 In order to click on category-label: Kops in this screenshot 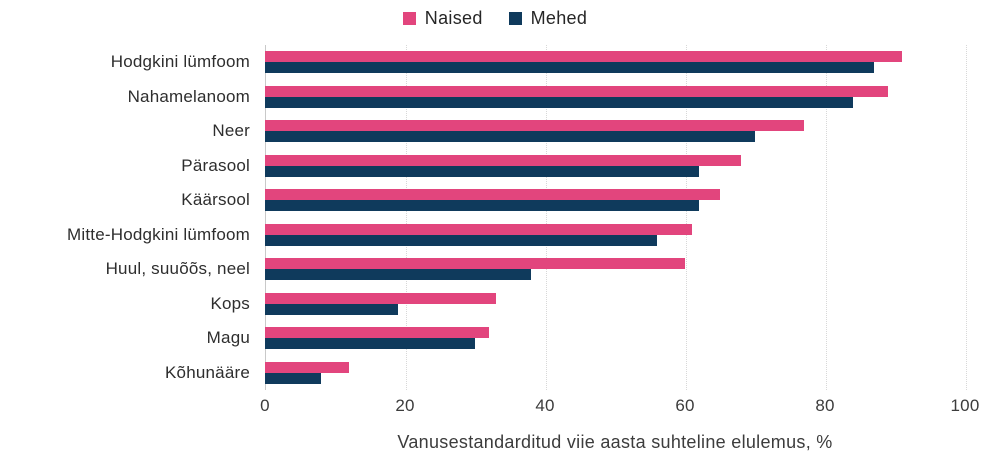, I will do `click(230, 303)`.